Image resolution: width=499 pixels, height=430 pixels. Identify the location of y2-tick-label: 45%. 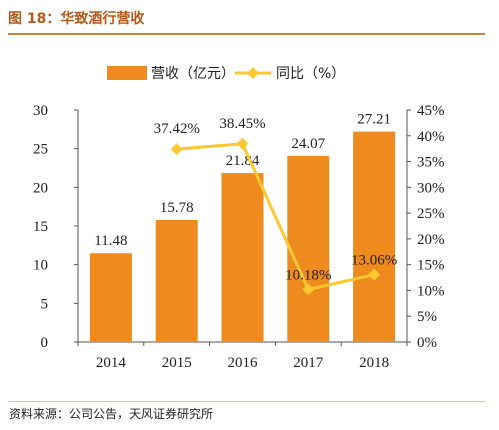
(431, 111).